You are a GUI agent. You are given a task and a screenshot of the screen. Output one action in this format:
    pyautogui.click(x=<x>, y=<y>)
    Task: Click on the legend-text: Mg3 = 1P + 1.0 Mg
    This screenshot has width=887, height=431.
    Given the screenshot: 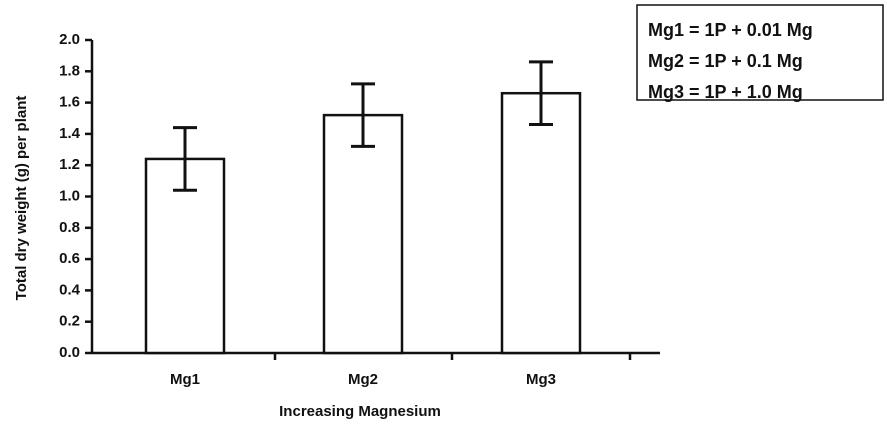 What is the action you would take?
    pyautogui.click(x=725, y=92)
    